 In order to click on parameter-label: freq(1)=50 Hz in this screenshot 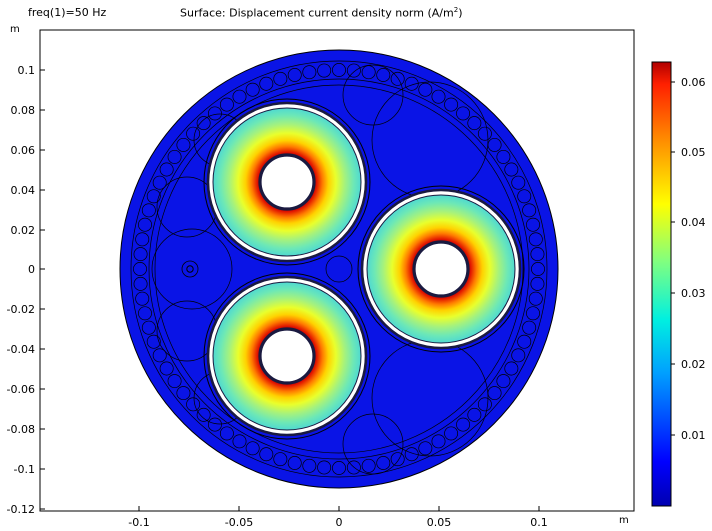, I will do `click(67, 12)`.